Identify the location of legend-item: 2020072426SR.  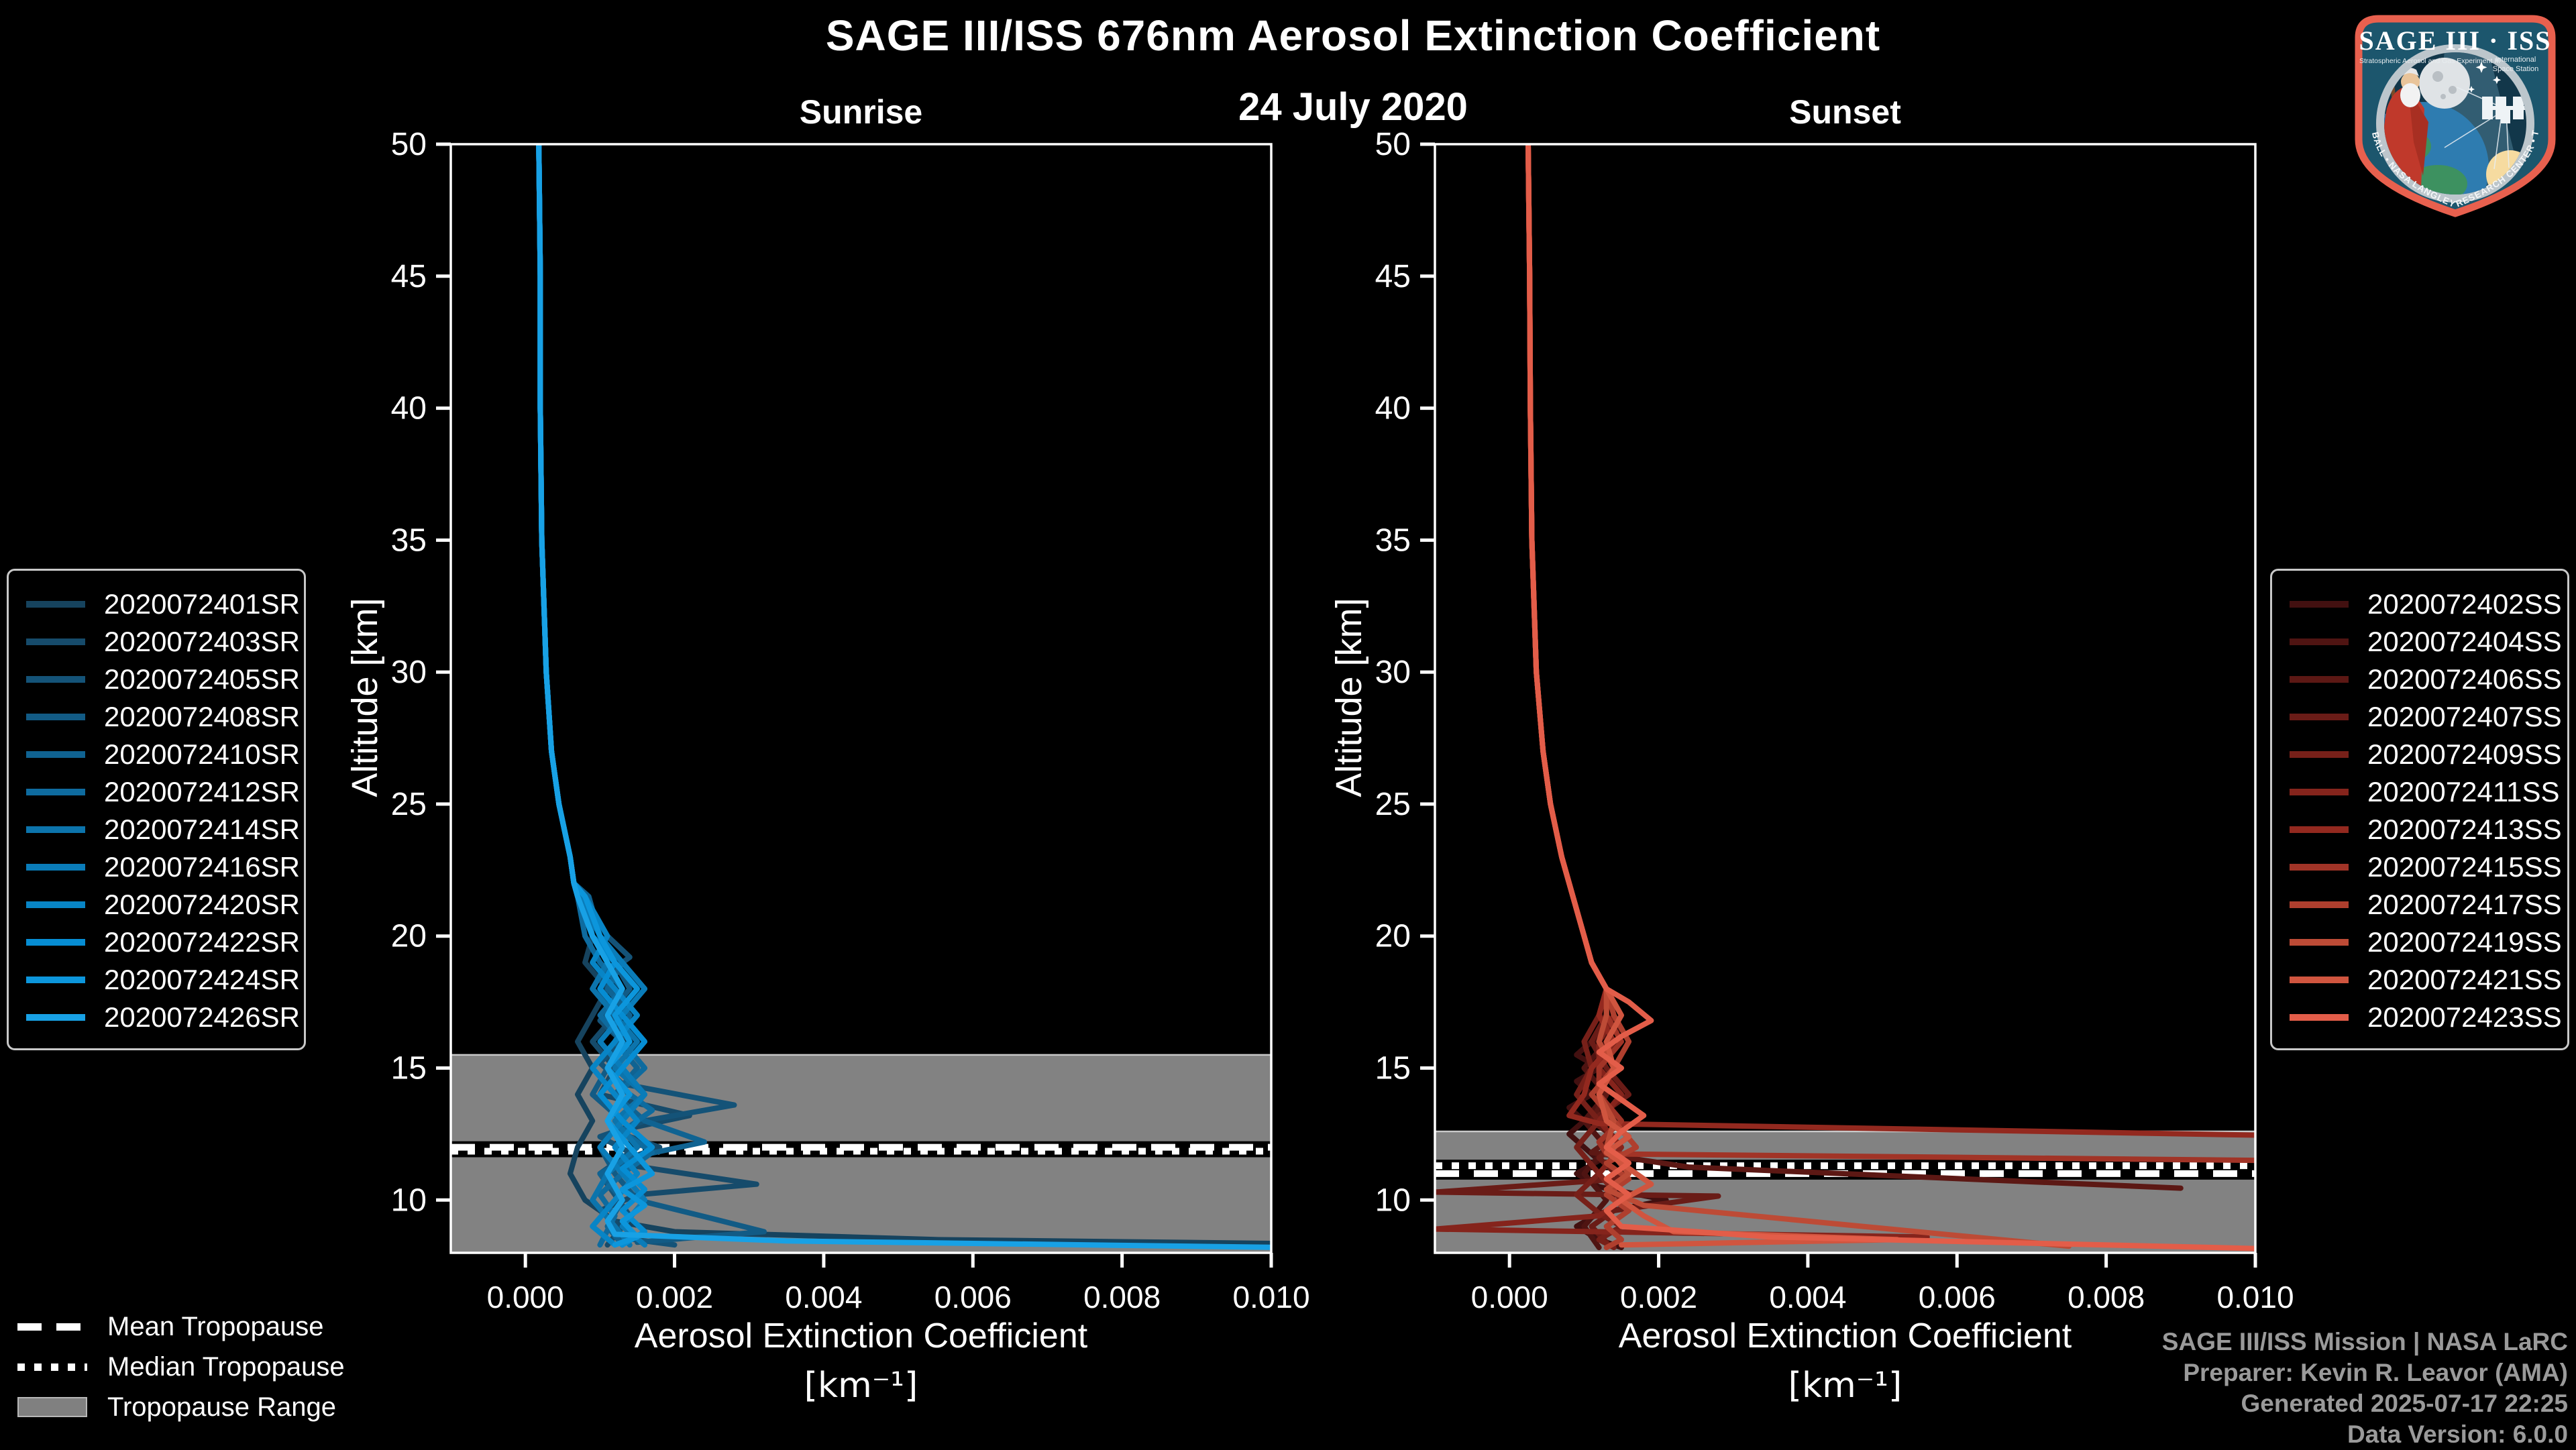
(156, 1017).